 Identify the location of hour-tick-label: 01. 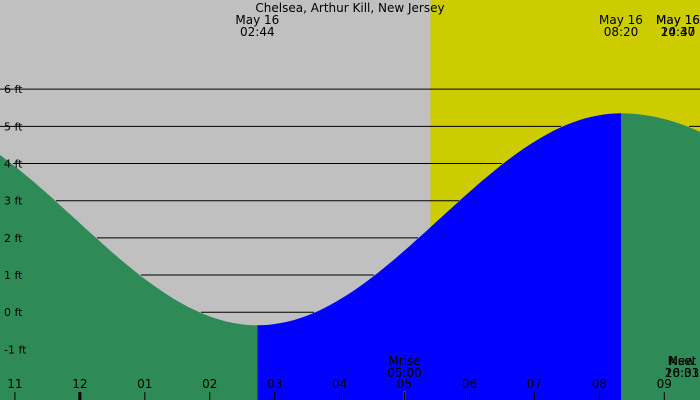
(144, 384).